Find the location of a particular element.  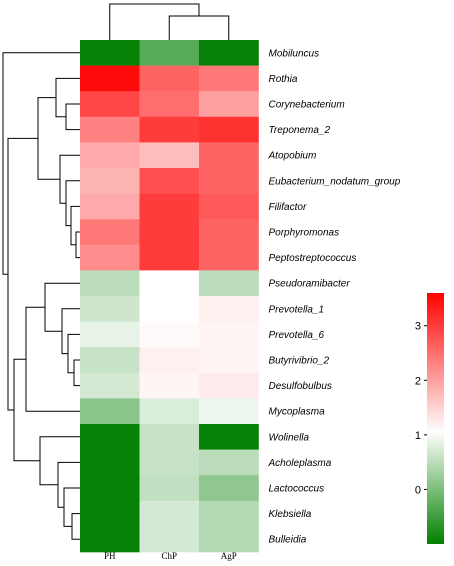

row-label: Prevotella_6 is located at coordinates (297, 335).